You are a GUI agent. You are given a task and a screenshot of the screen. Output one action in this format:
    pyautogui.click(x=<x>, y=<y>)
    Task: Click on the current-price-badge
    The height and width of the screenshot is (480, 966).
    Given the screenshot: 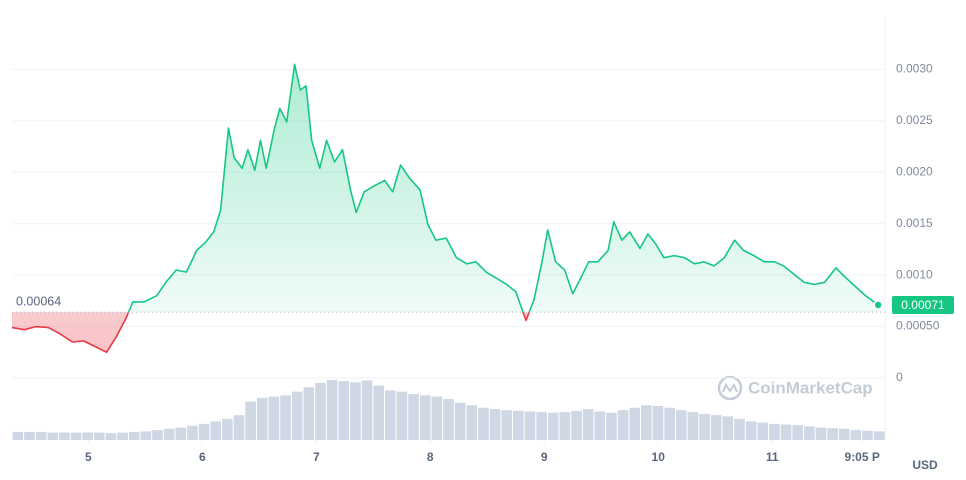 What is the action you would take?
    pyautogui.click(x=923, y=304)
    